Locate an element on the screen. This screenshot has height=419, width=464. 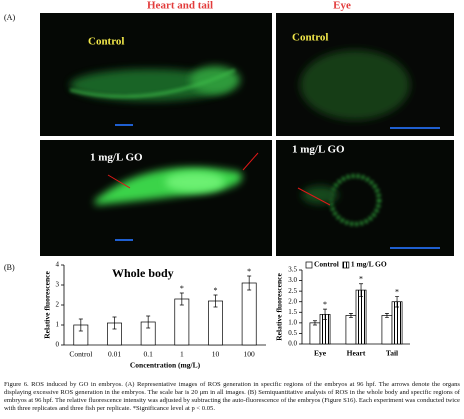
x-tick-label: 100 is located at coordinates (250, 354).